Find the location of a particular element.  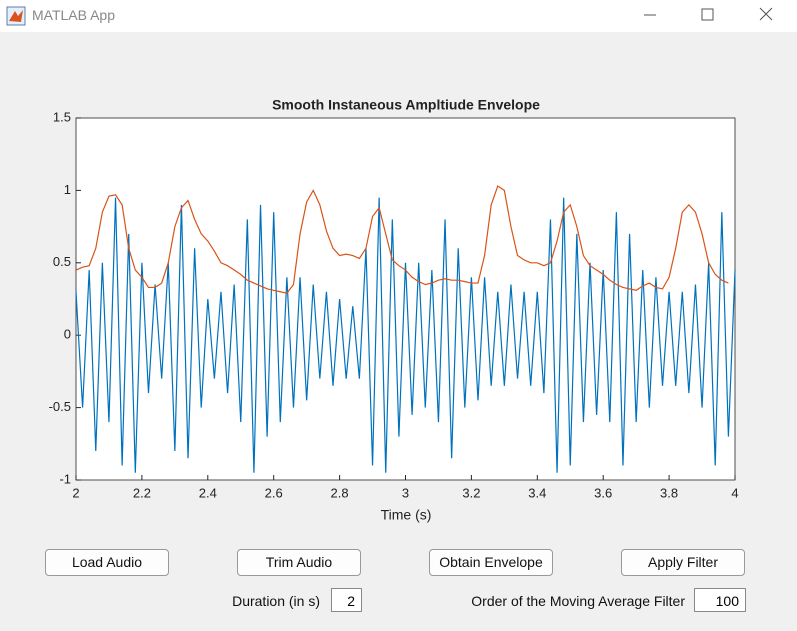

x-tick-label: 2.6 is located at coordinates (274, 492).